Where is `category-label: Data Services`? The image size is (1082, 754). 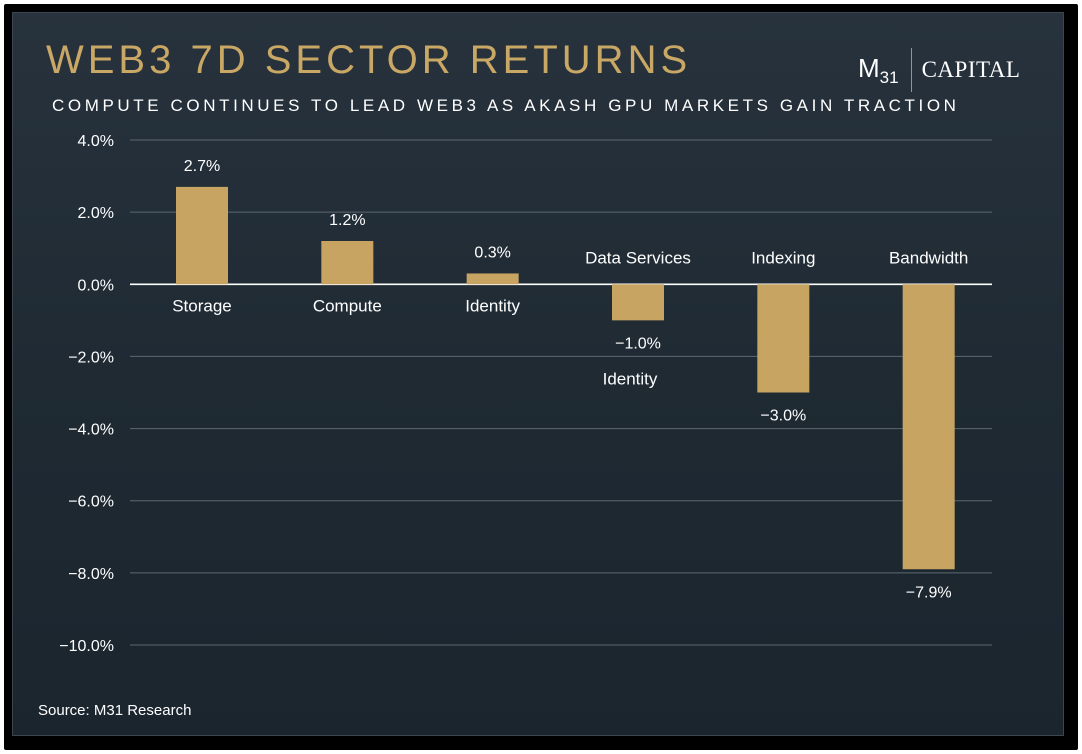
category-label: Data Services is located at coordinates (638, 257).